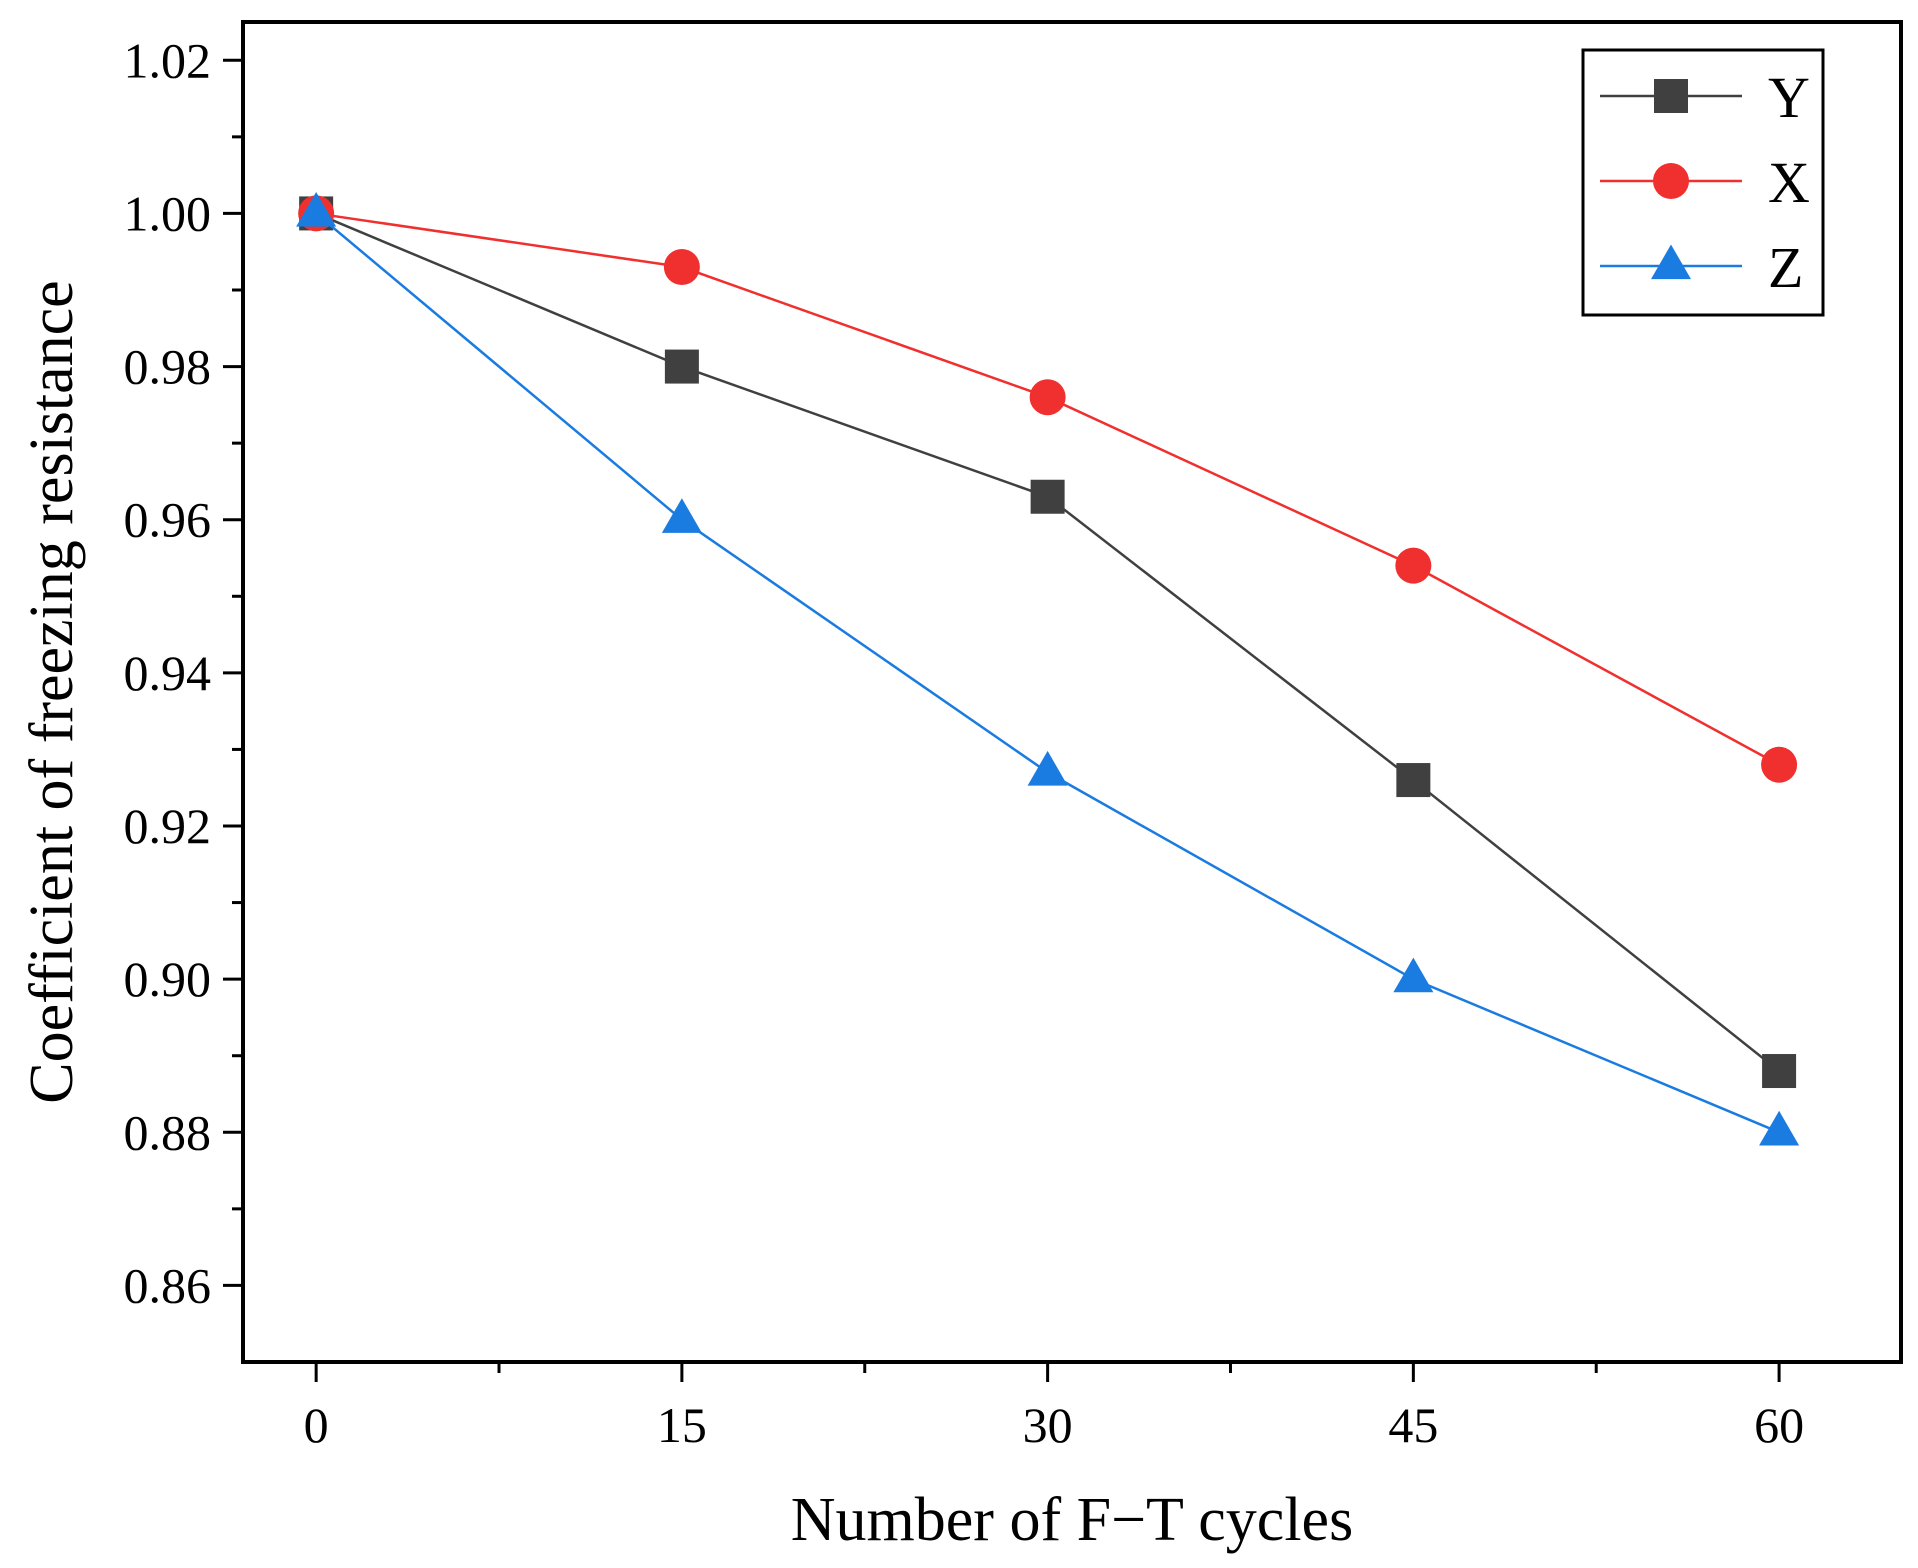 The width and height of the screenshot is (1918, 1568). Describe the element at coordinates (682, 1425) in the screenshot. I see `x-tick-label: 15` at that location.